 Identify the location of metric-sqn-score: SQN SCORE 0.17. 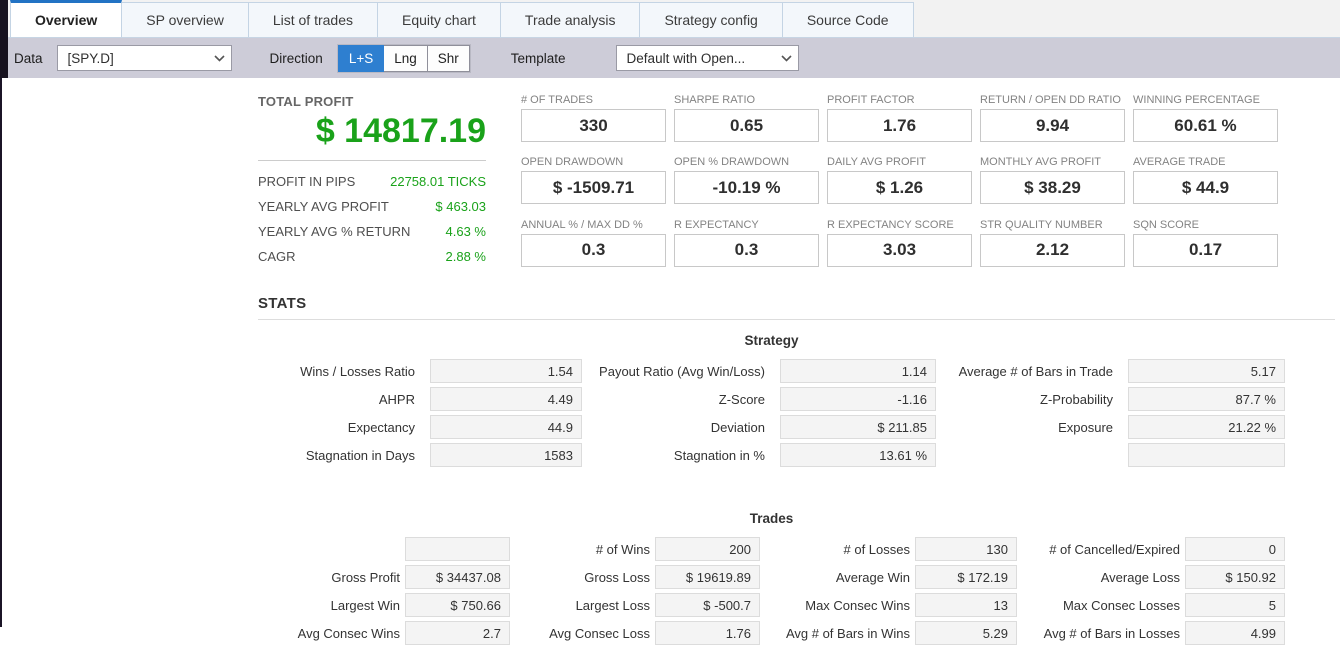
(1205, 244).